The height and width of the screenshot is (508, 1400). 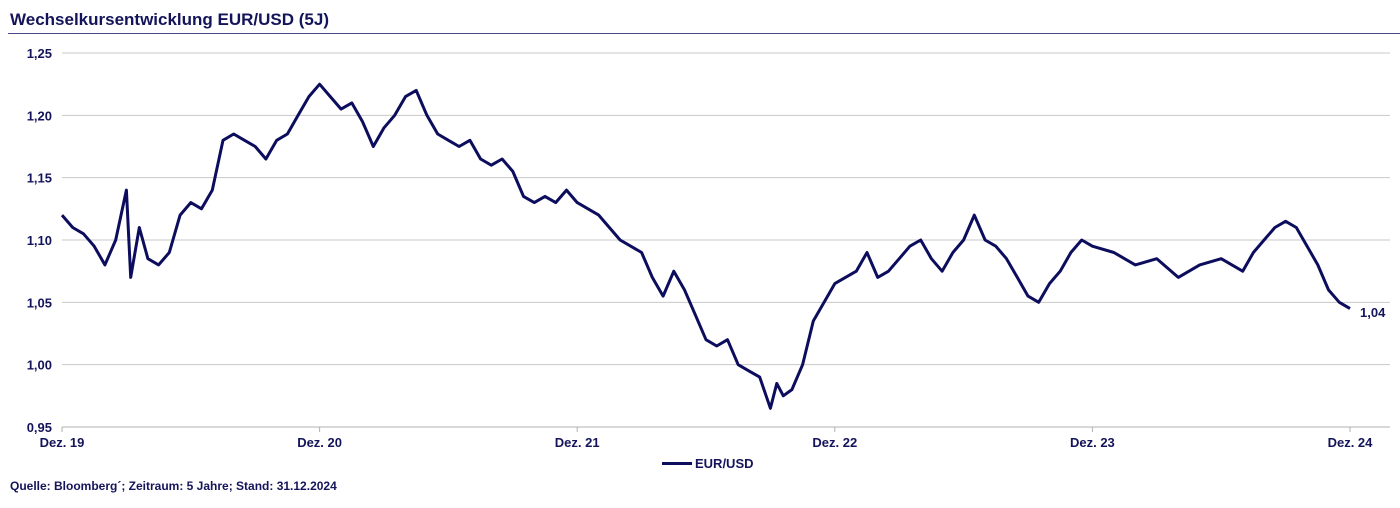 I want to click on y-tick-label: 1,05, so click(x=39, y=302).